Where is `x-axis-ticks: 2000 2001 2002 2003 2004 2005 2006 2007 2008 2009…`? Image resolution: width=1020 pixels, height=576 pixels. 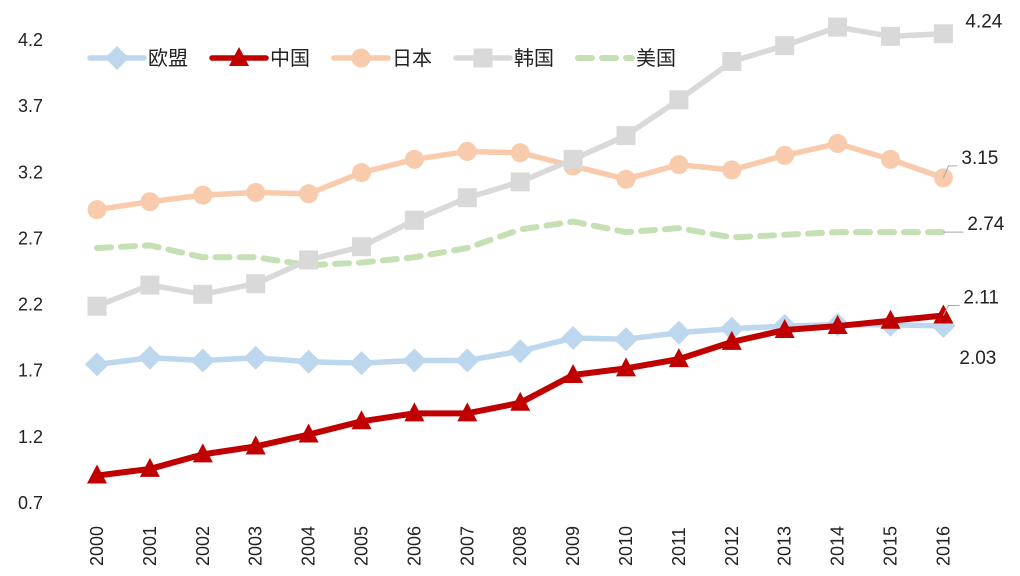
x-axis-ticks: 2000 2001 2002 2003 2004 2005 2006 2007 2008 2009… is located at coordinates (520, 546).